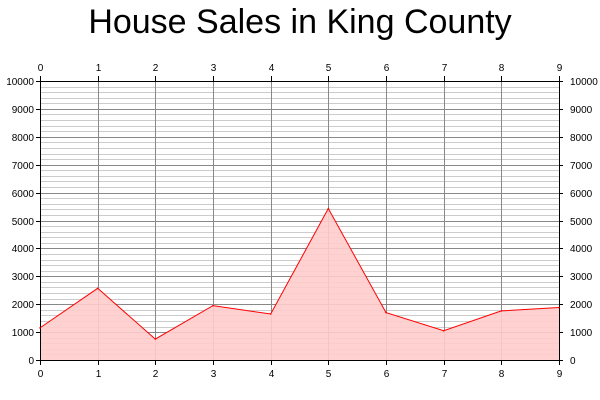  I want to click on y-tick-label-right: 7000, so click(581, 166).